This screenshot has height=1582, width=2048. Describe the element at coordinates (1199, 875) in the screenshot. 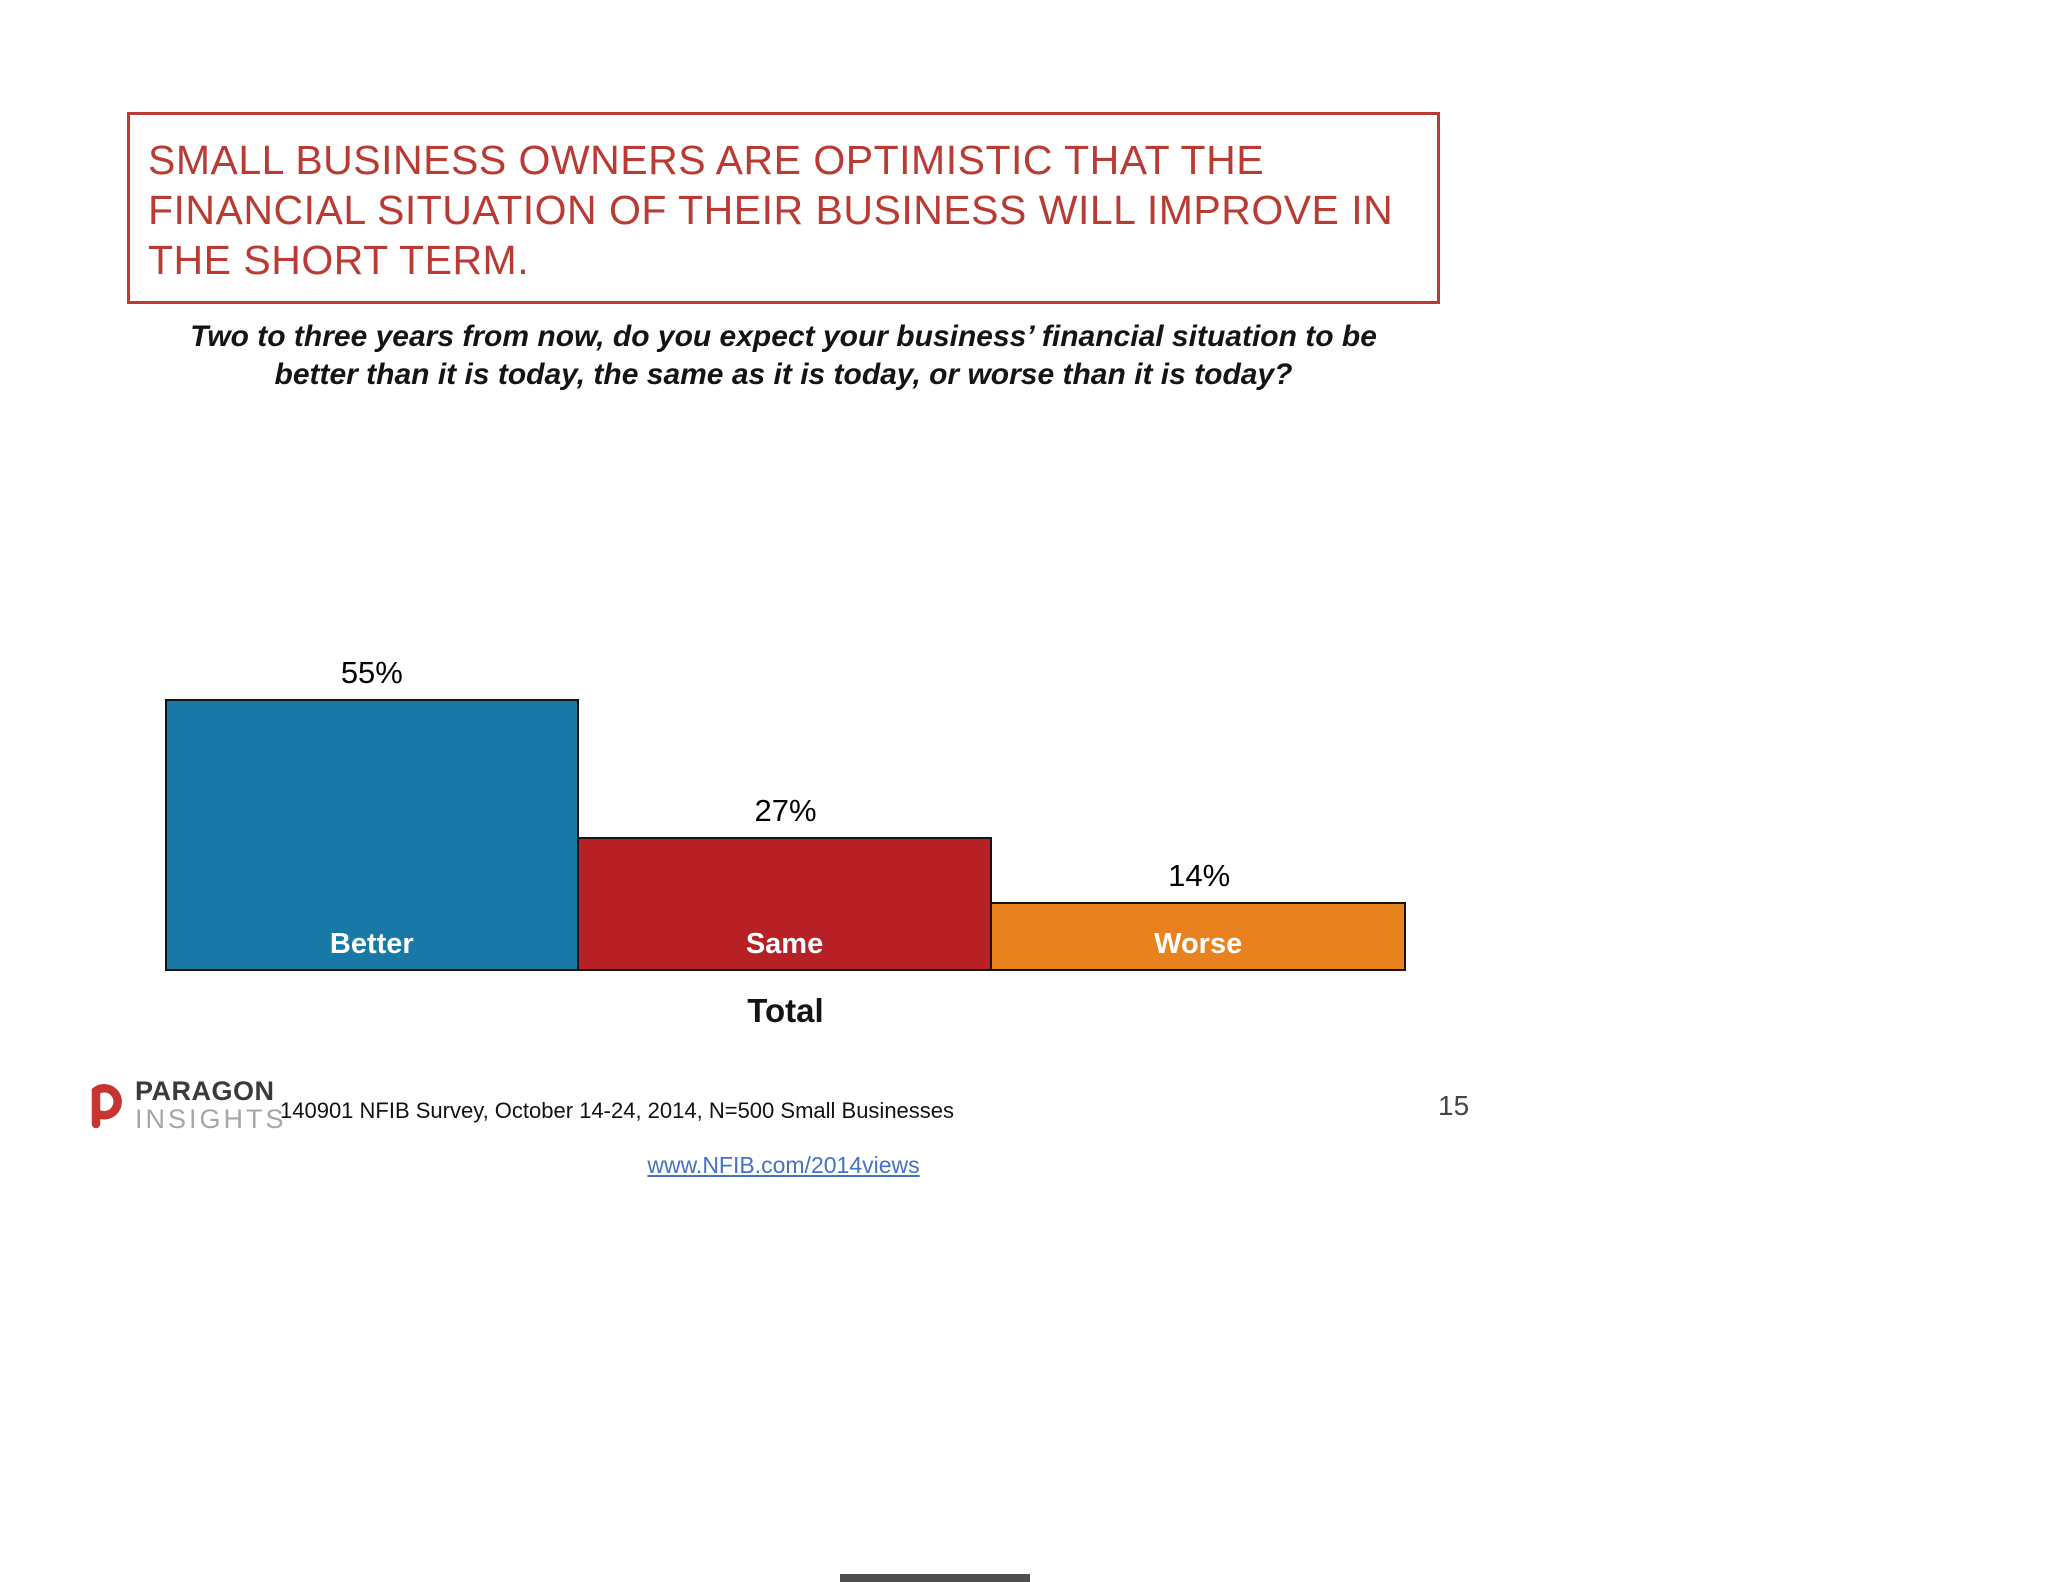

I see `bar-value-label-worse: 14%` at that location.